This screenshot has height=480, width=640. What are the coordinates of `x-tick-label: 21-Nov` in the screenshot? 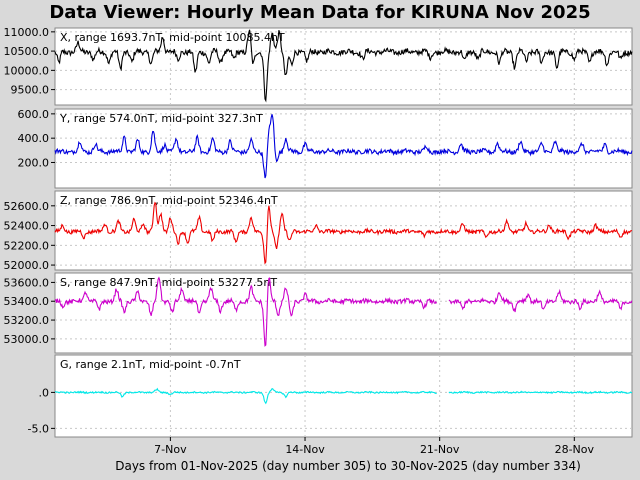 It's located at (440, 449).